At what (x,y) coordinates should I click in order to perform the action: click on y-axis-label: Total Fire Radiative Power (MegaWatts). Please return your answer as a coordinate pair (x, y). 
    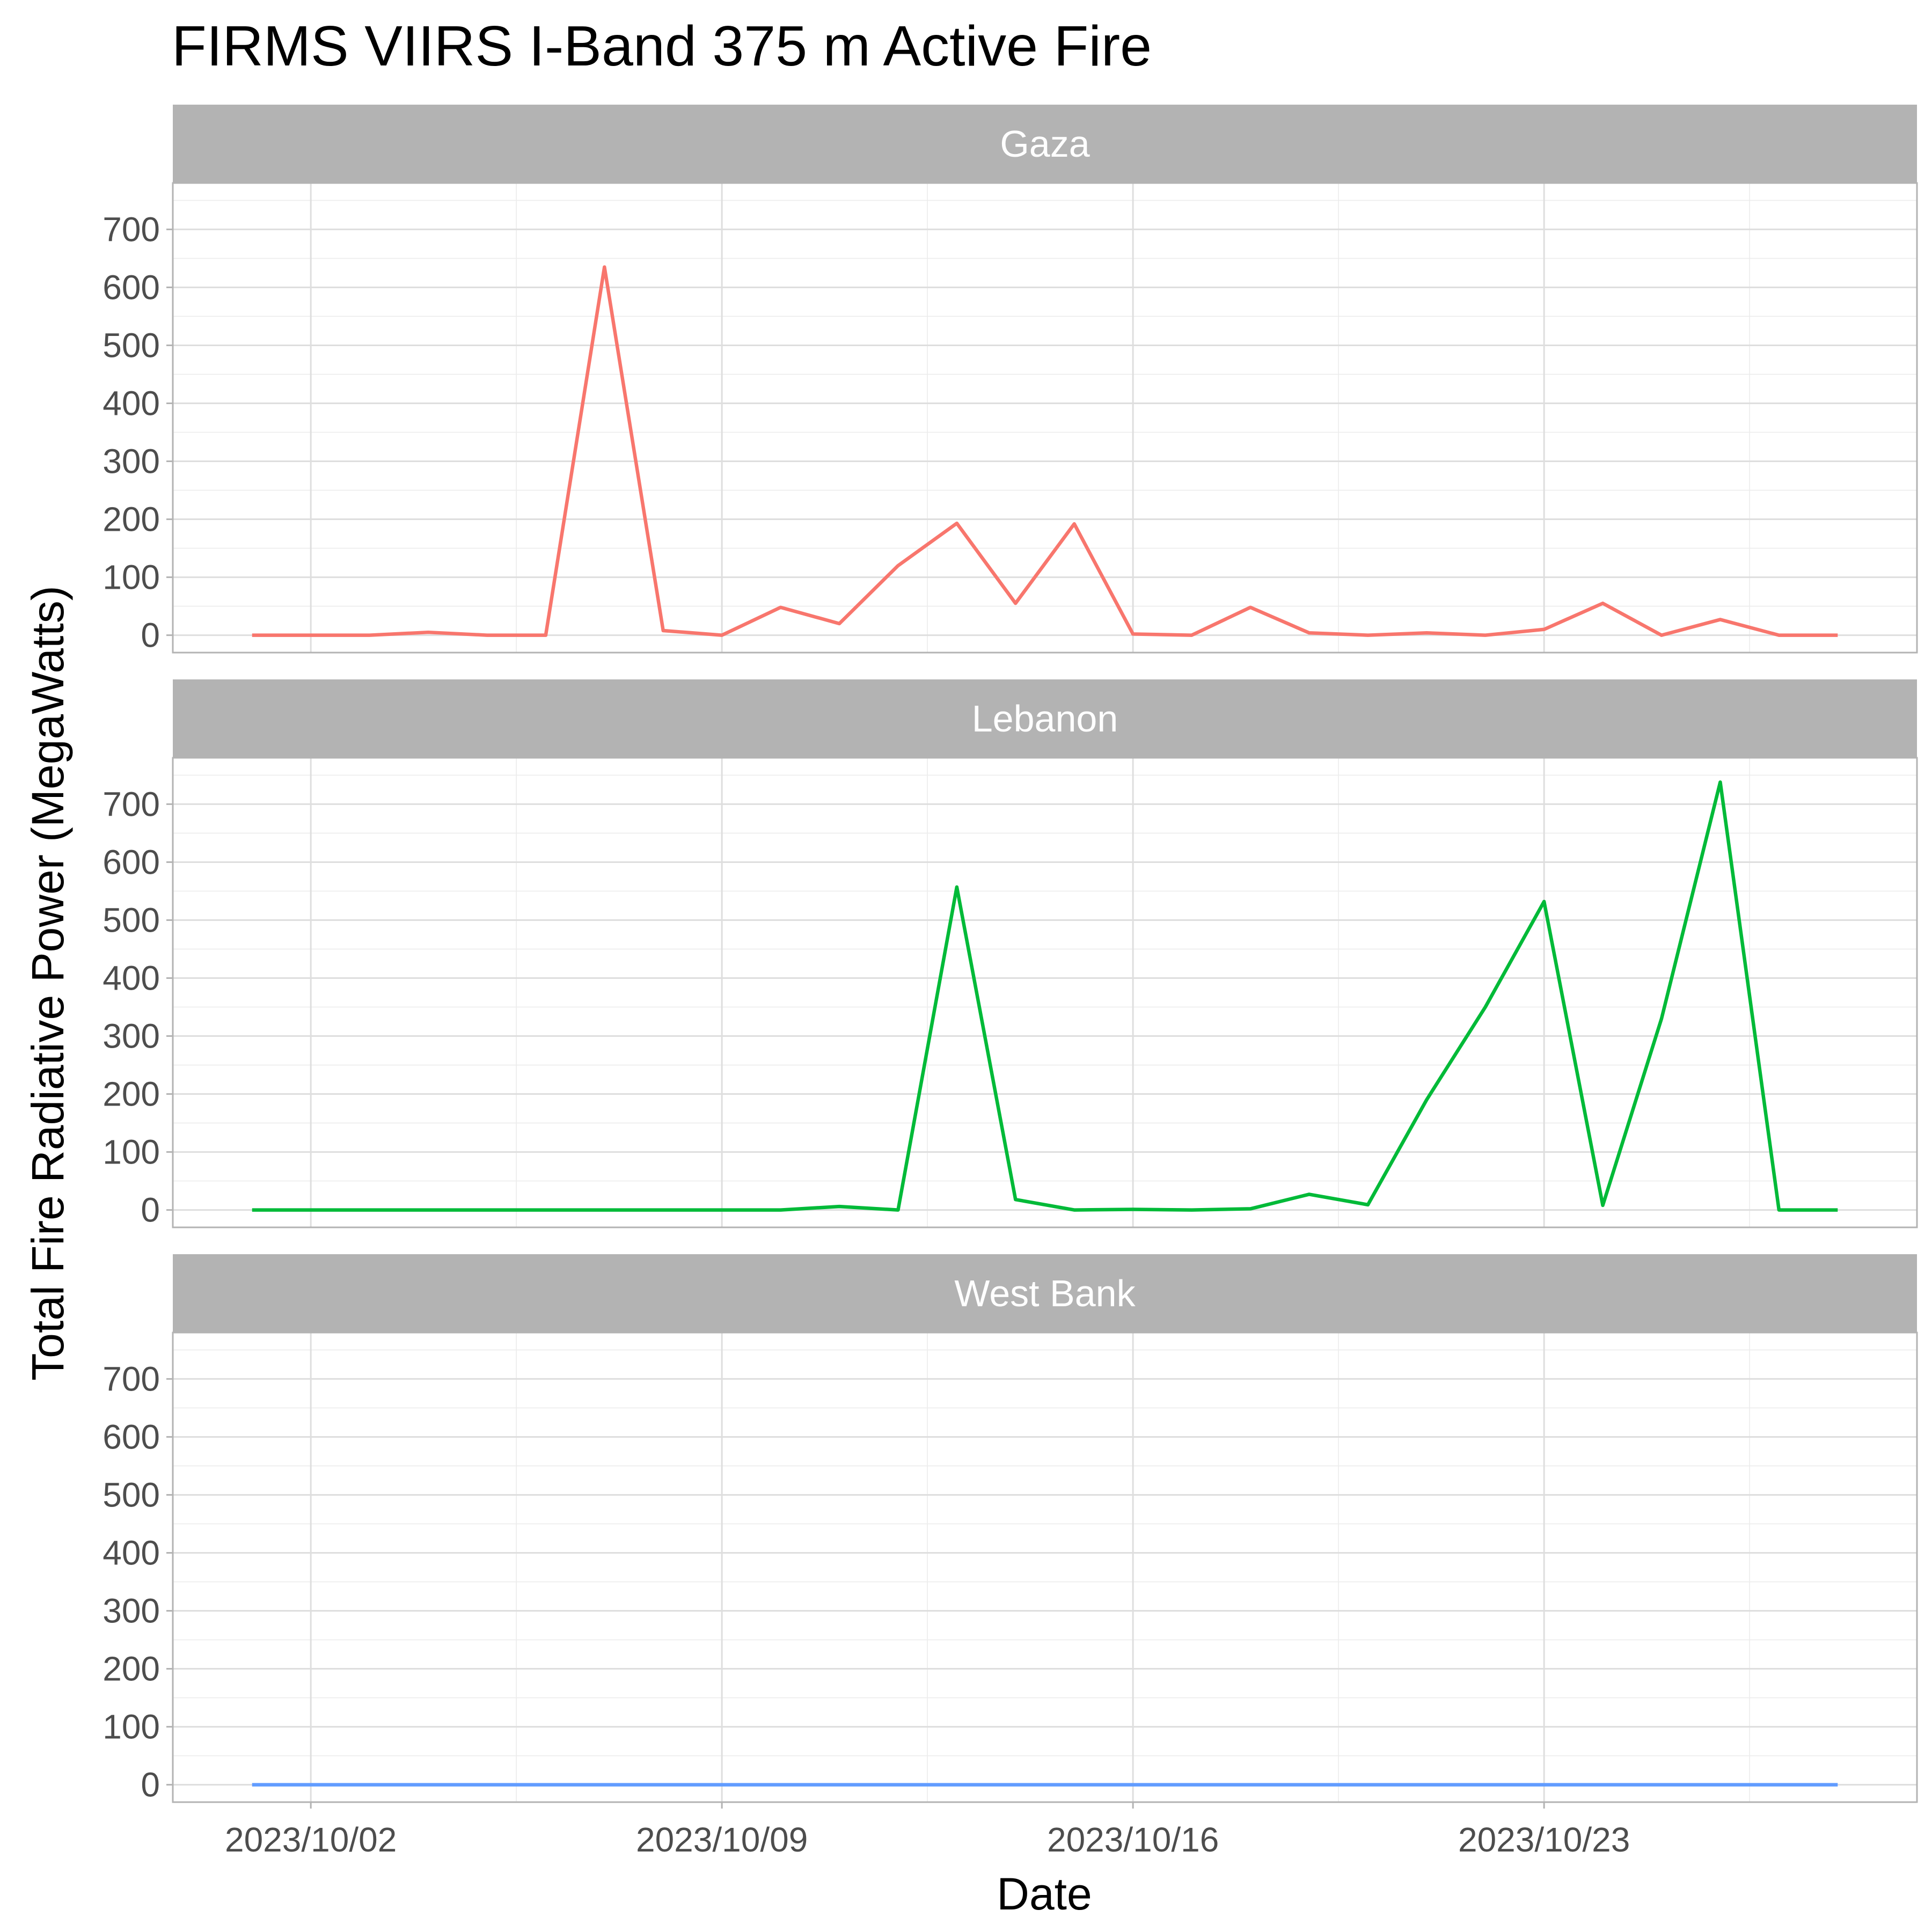
    Looking at the image, I should click on (48, 983).